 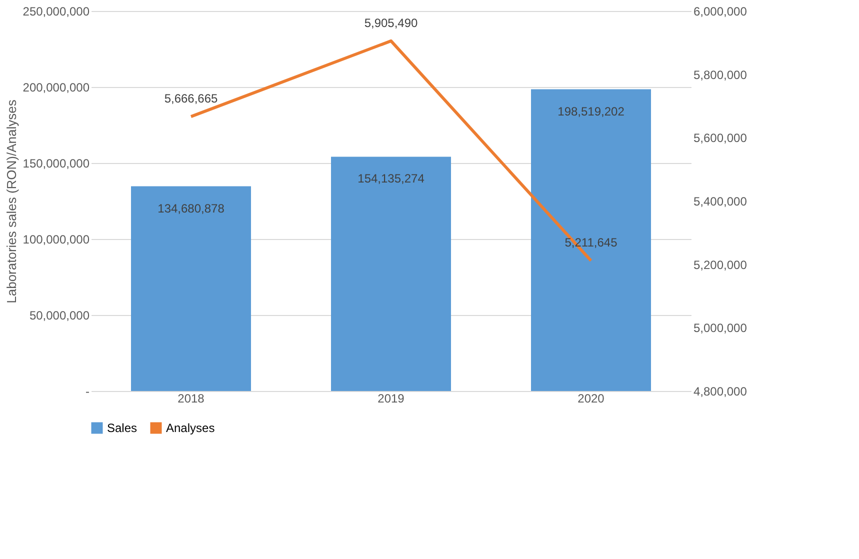 What do you see at coordinates (88, 391) in the screenshot?
I see `y-tick-label: -` at bounding box center [88, 391].